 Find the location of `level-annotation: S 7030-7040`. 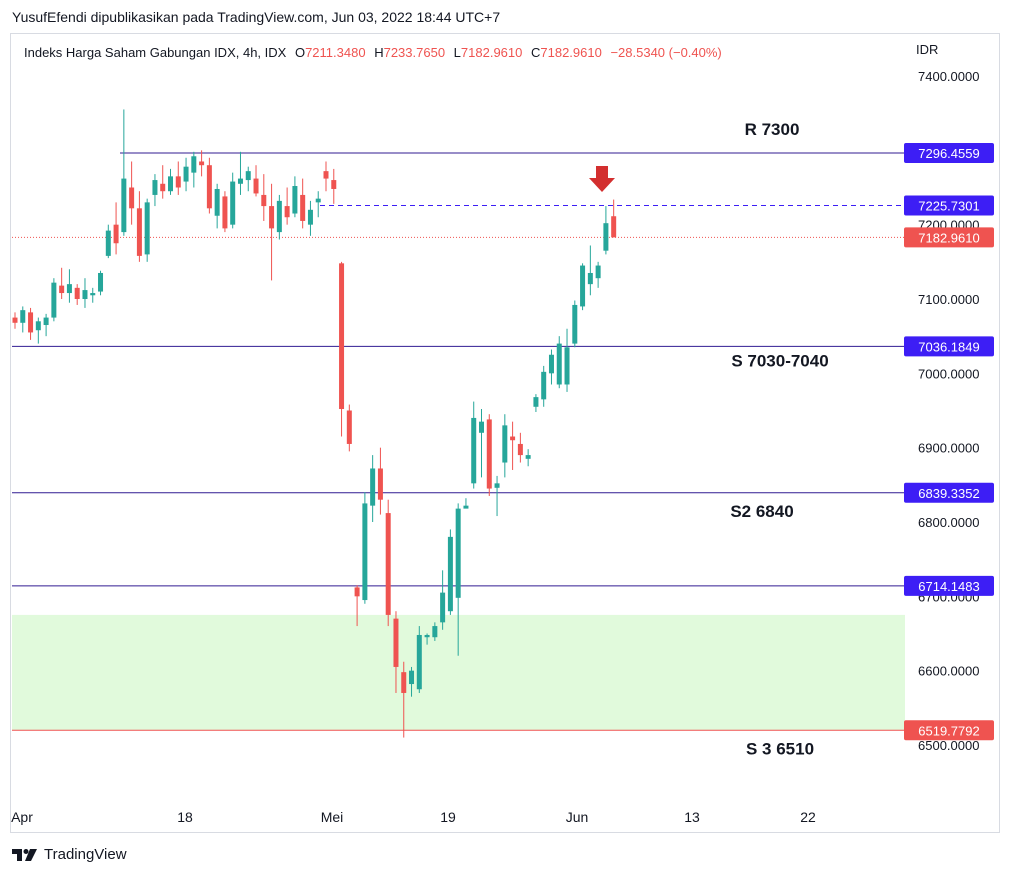

level-annotation: S 7030-7040 is located at coordinates (779, 360).